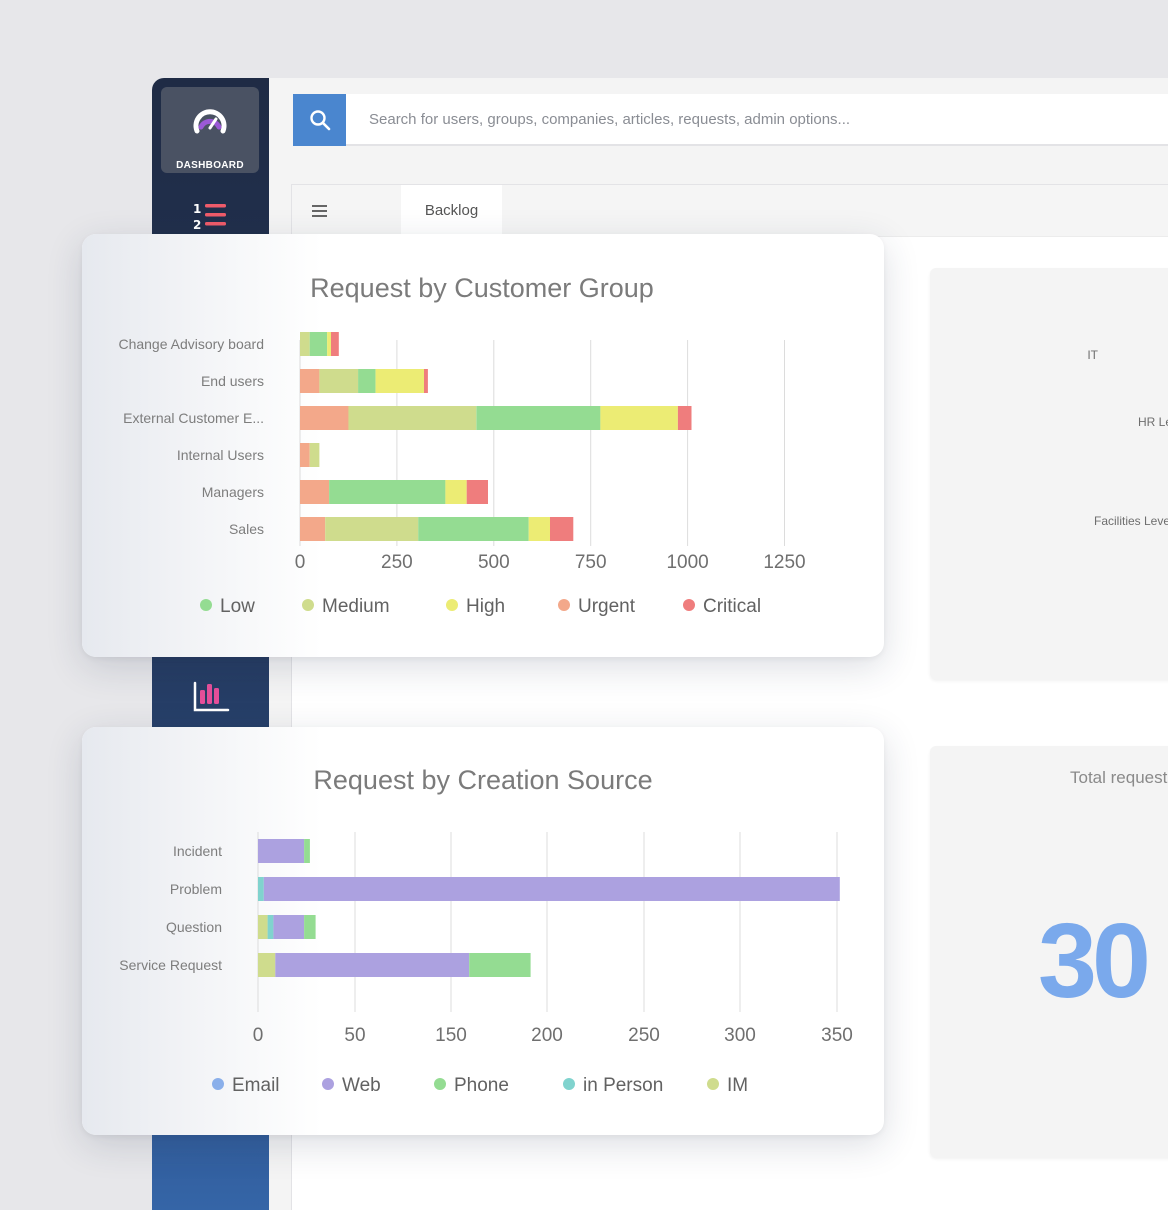 The width and height of the screenshot is (1168, 1210). Describe the element at coordinates (1119, 777) in the screenshot. I see `total-requests-label: Total requests` at that location.